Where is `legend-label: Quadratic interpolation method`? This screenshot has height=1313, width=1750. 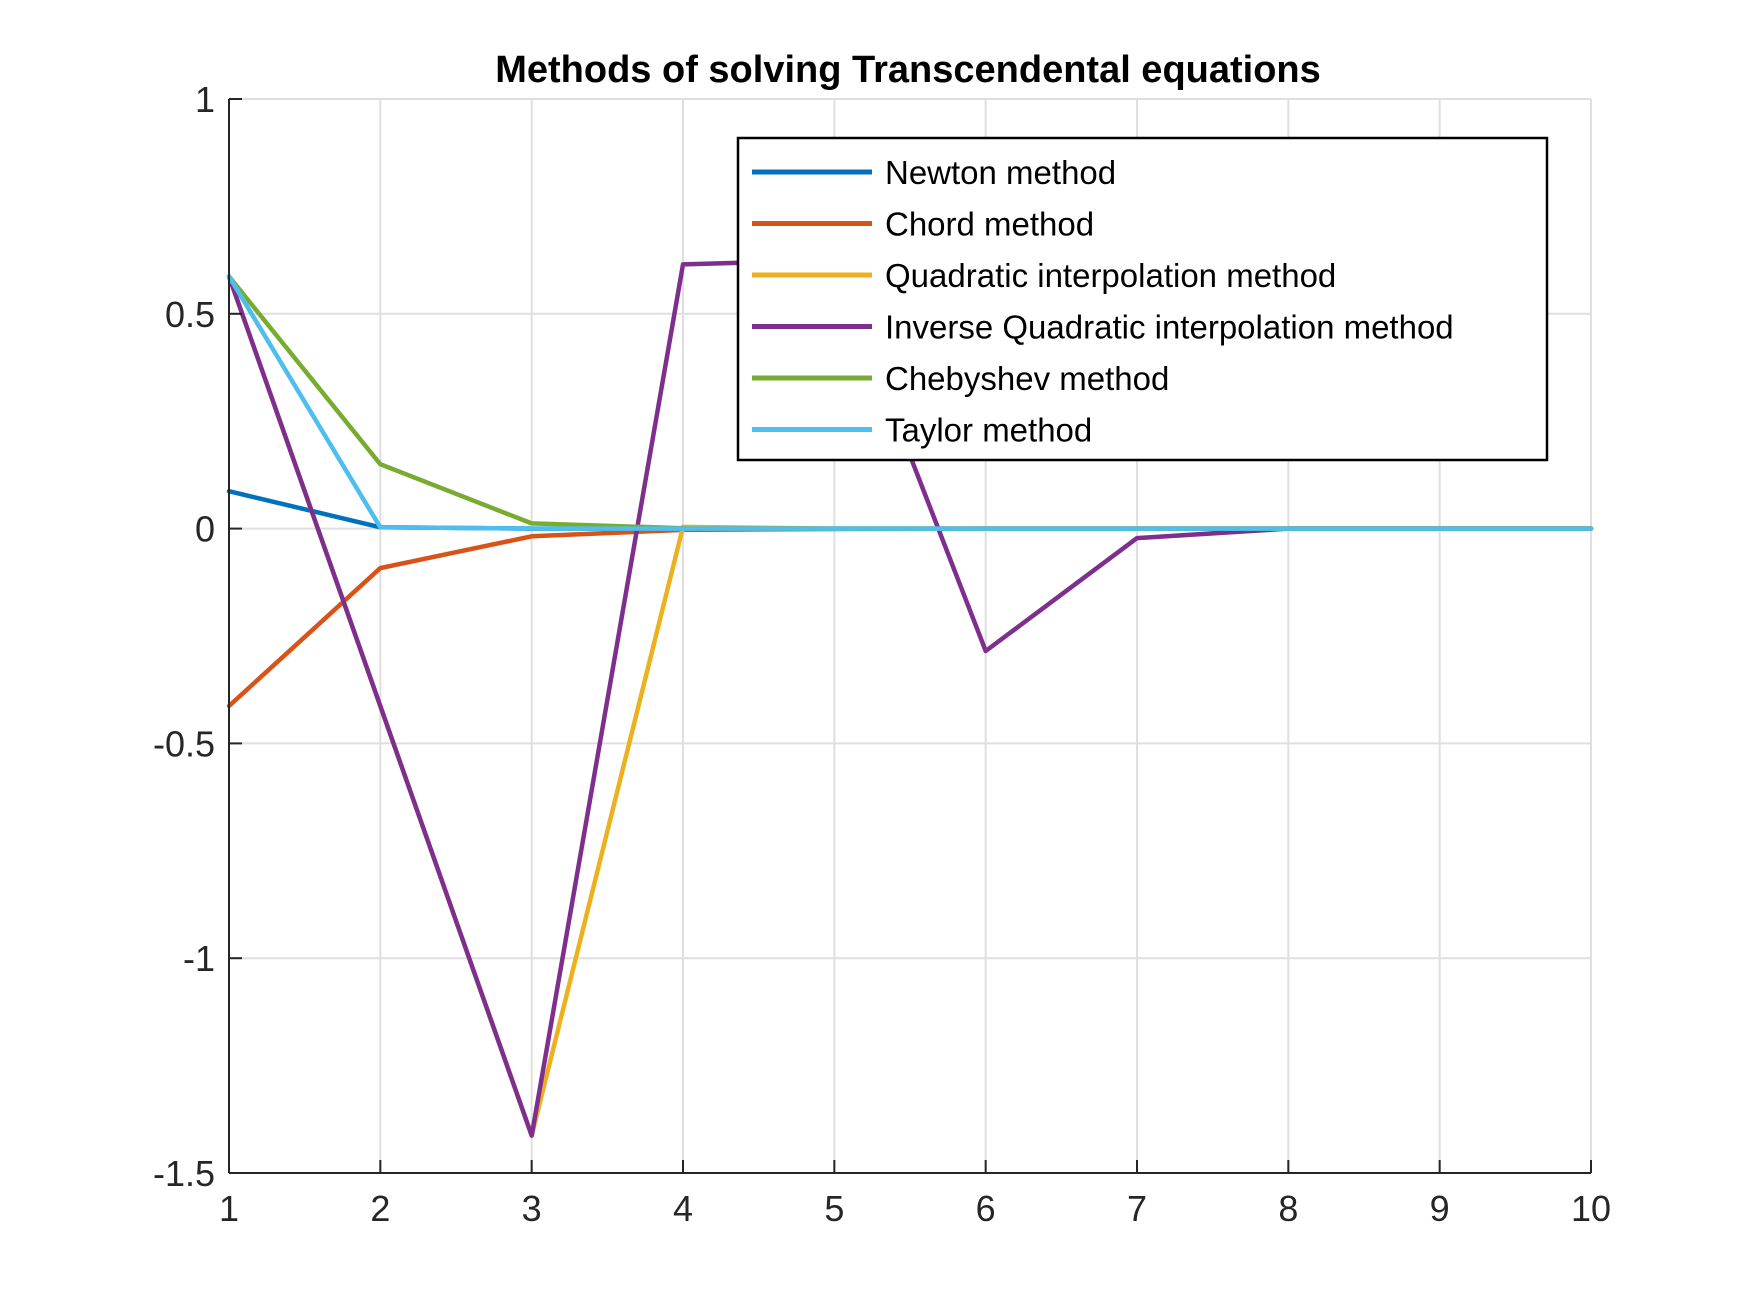 legend-label: Quadratic interpolation method is located at coordinates (1110, 275).